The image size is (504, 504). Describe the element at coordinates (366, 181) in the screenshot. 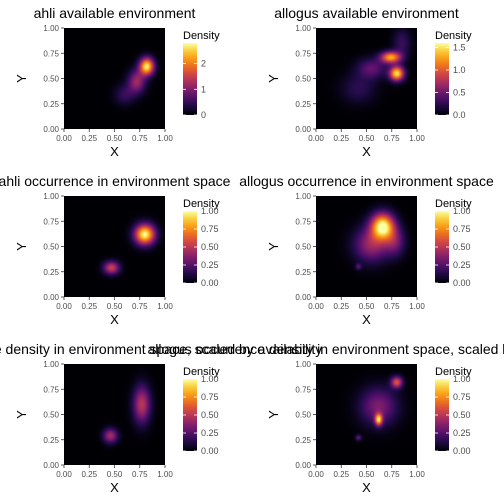

I see `panel-title: allogus occurrence in environment space` at that location.